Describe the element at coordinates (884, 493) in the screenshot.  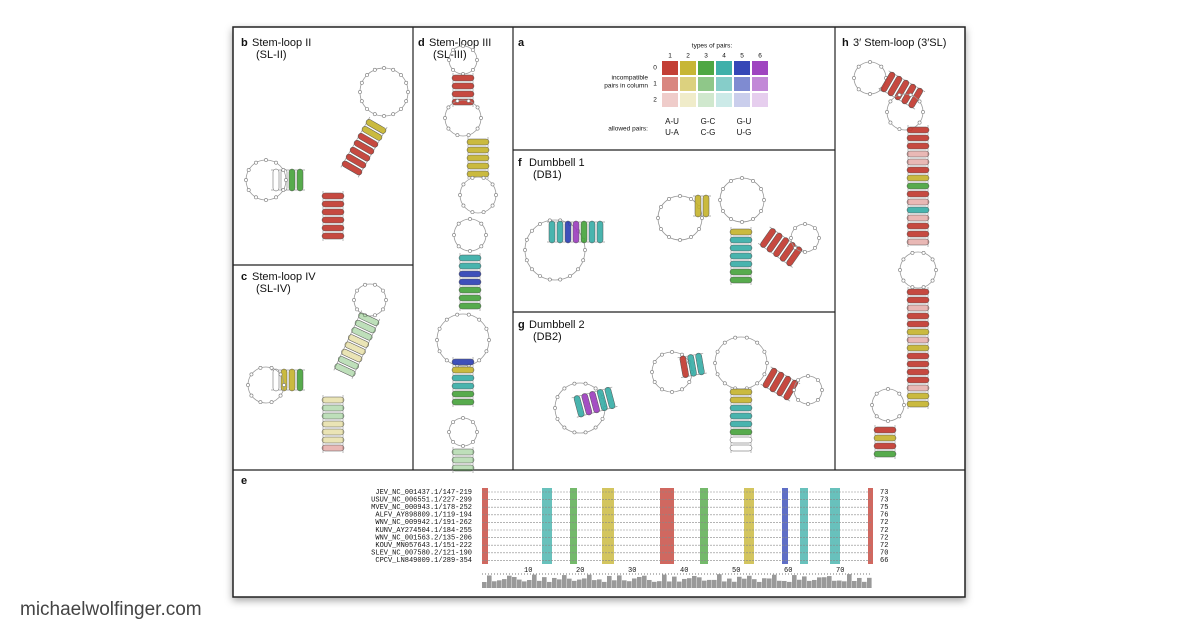
I see `sequence-length: 73` at that location.